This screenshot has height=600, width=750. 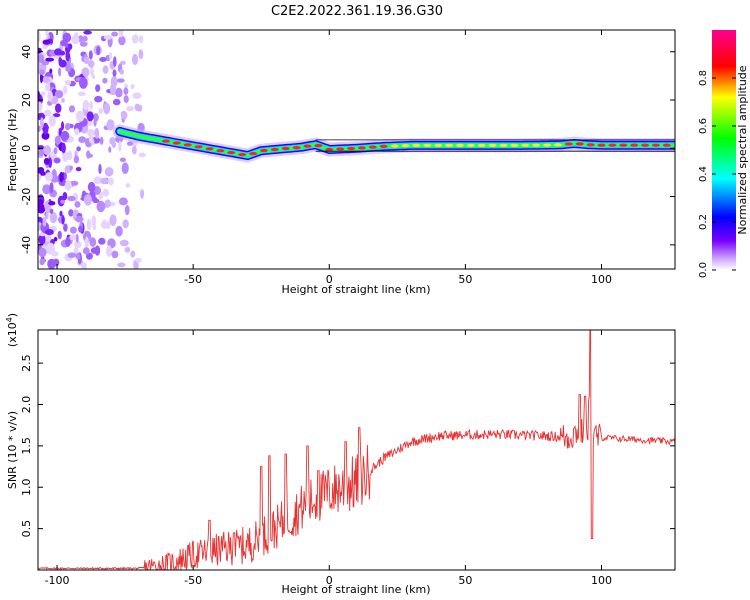 What do you see at coordinates (193, 279) in the screenshot?
I see `x-tick-label: -50` at bounding box center [193, 279].